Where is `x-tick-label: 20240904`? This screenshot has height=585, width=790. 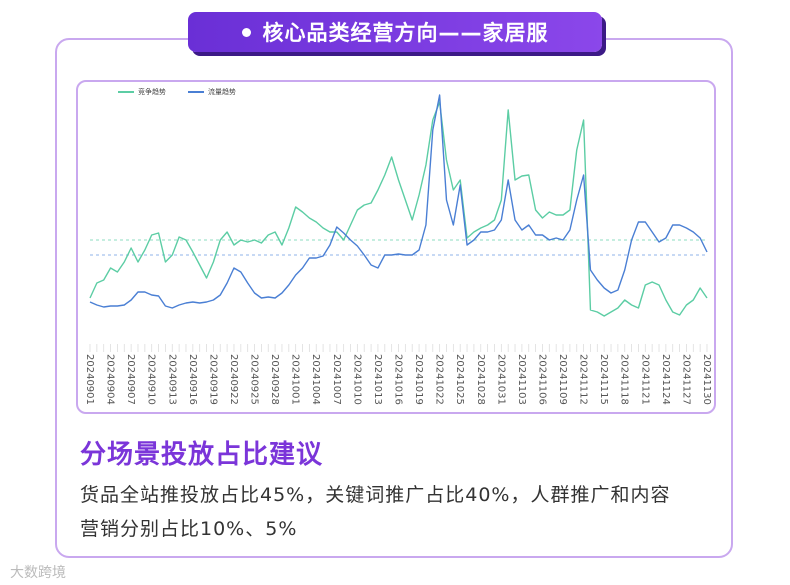
x-tick-label: 20240904 is located at coordinates (110, 379).